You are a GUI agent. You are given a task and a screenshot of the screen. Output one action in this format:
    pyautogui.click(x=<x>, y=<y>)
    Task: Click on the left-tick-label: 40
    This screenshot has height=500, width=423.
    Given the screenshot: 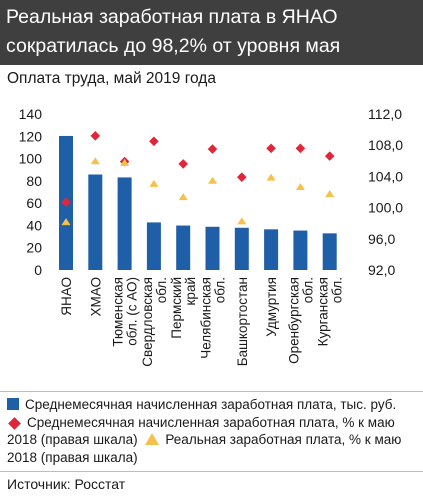 What is the action you would take?
    pyautogui.click(x=34, y=225)
    